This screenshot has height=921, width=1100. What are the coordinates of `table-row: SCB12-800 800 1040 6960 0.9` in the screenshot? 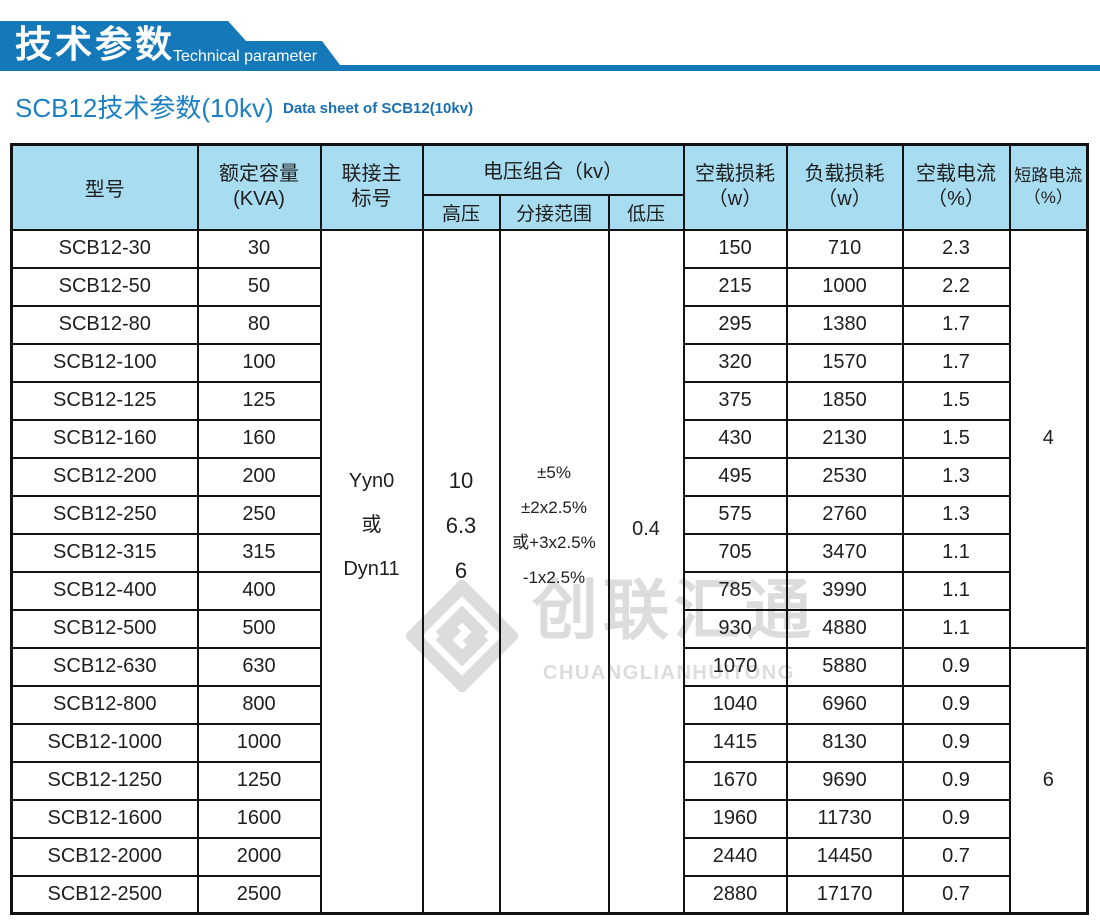 It's located at (549, 704).